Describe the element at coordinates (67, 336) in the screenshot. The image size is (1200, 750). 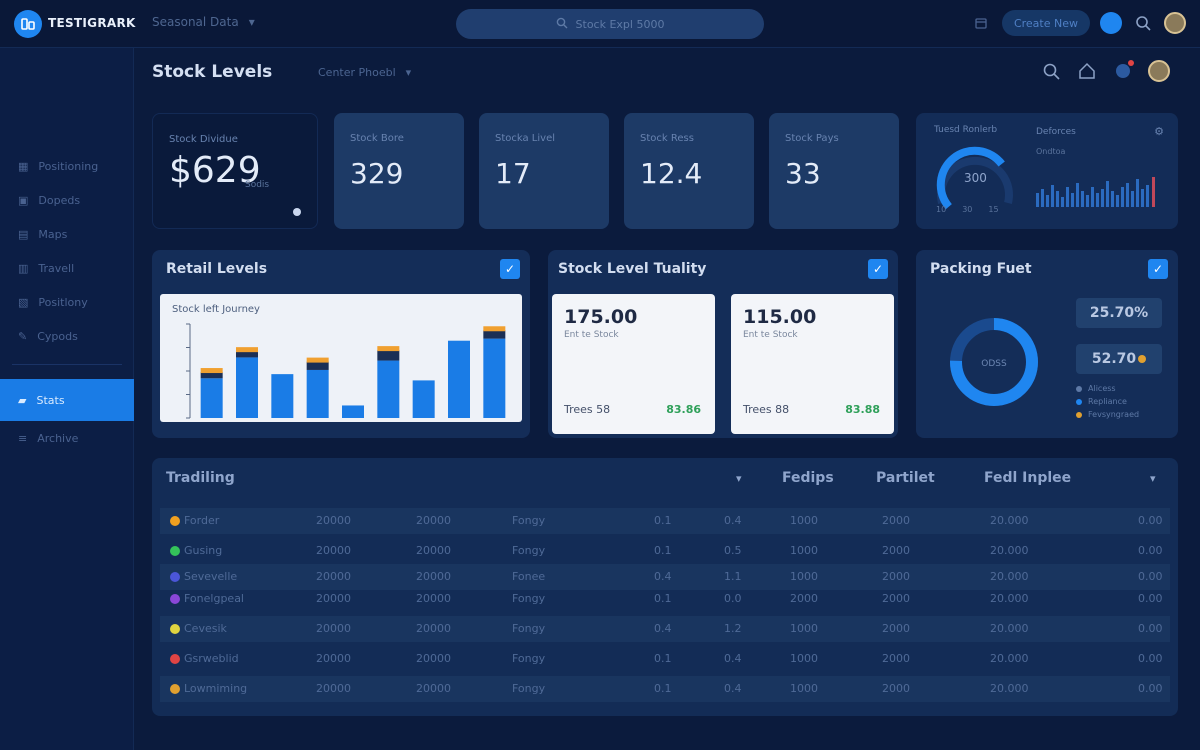
I see `sidebar-item-cypods: ✎ Cypods` at that location.